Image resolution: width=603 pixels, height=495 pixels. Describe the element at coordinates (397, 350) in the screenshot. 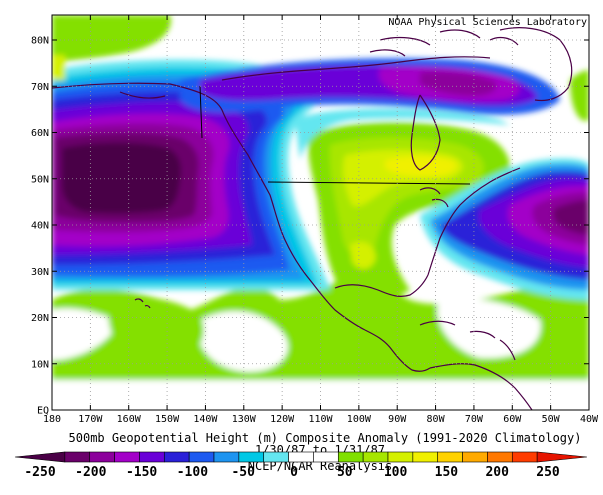

I see `central-america-coast` at that location.